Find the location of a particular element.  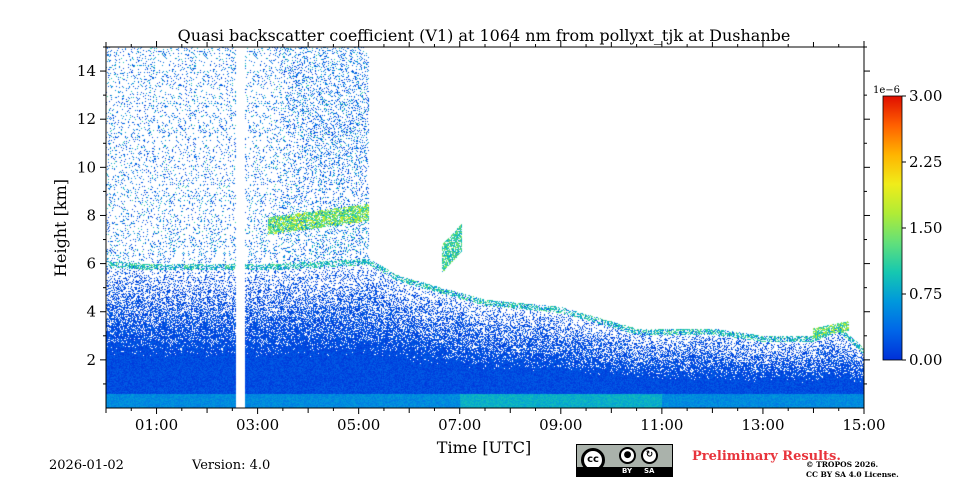

x-tick-label: 03:00 is located at coordinates (257, 425).